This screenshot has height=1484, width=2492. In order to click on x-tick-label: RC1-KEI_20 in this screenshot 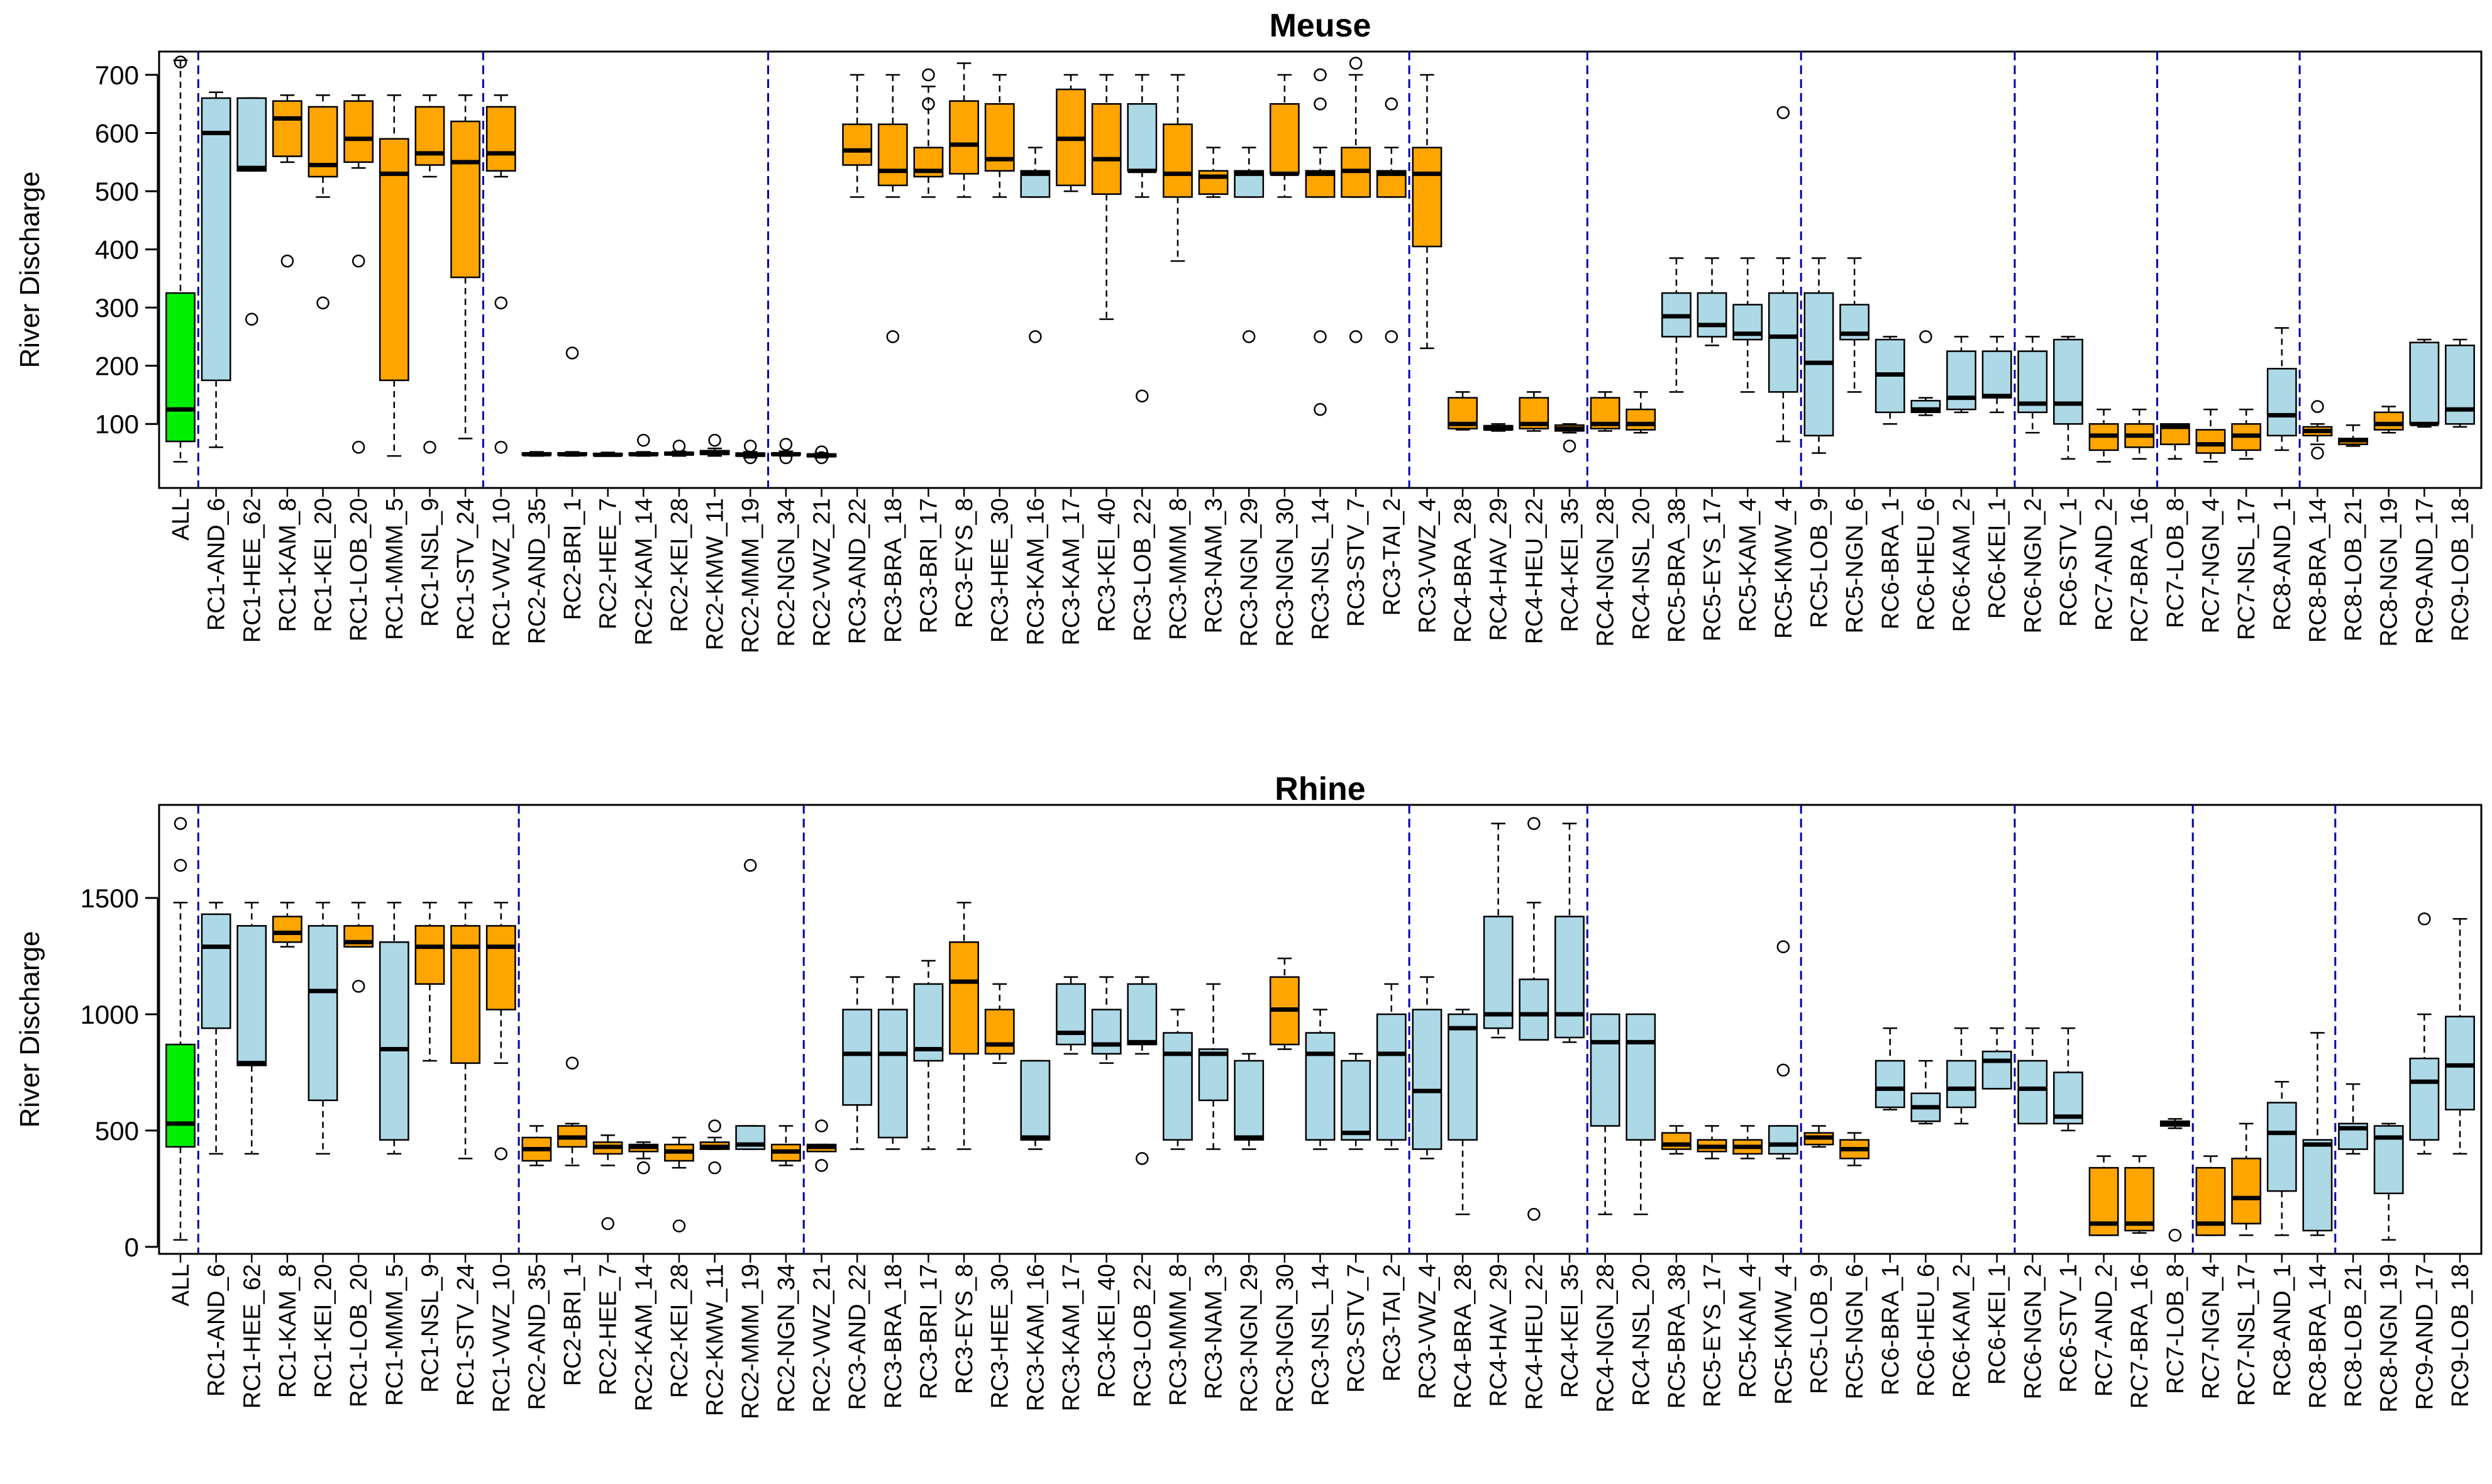, I will do `click(324, 565)`.